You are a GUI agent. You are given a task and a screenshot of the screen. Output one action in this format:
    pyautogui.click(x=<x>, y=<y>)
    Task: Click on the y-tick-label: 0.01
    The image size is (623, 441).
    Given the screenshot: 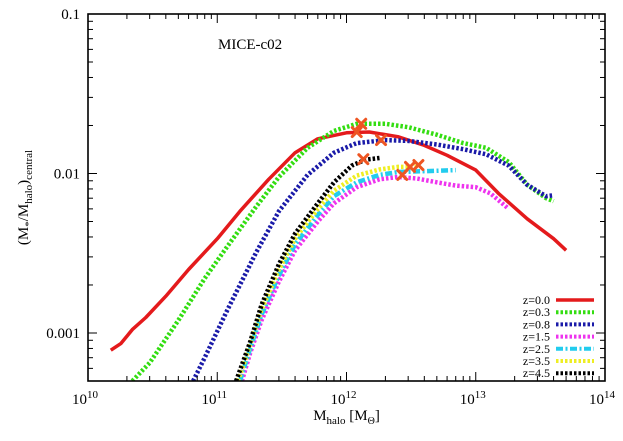 What is the action you would take?
    pyautogui.click(x=67, y=174)
    